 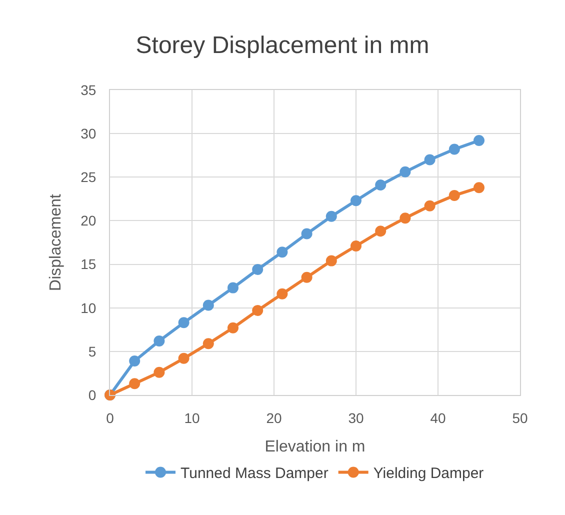 I want to click on x-tick-label: 50, so click(x=520, y=418).